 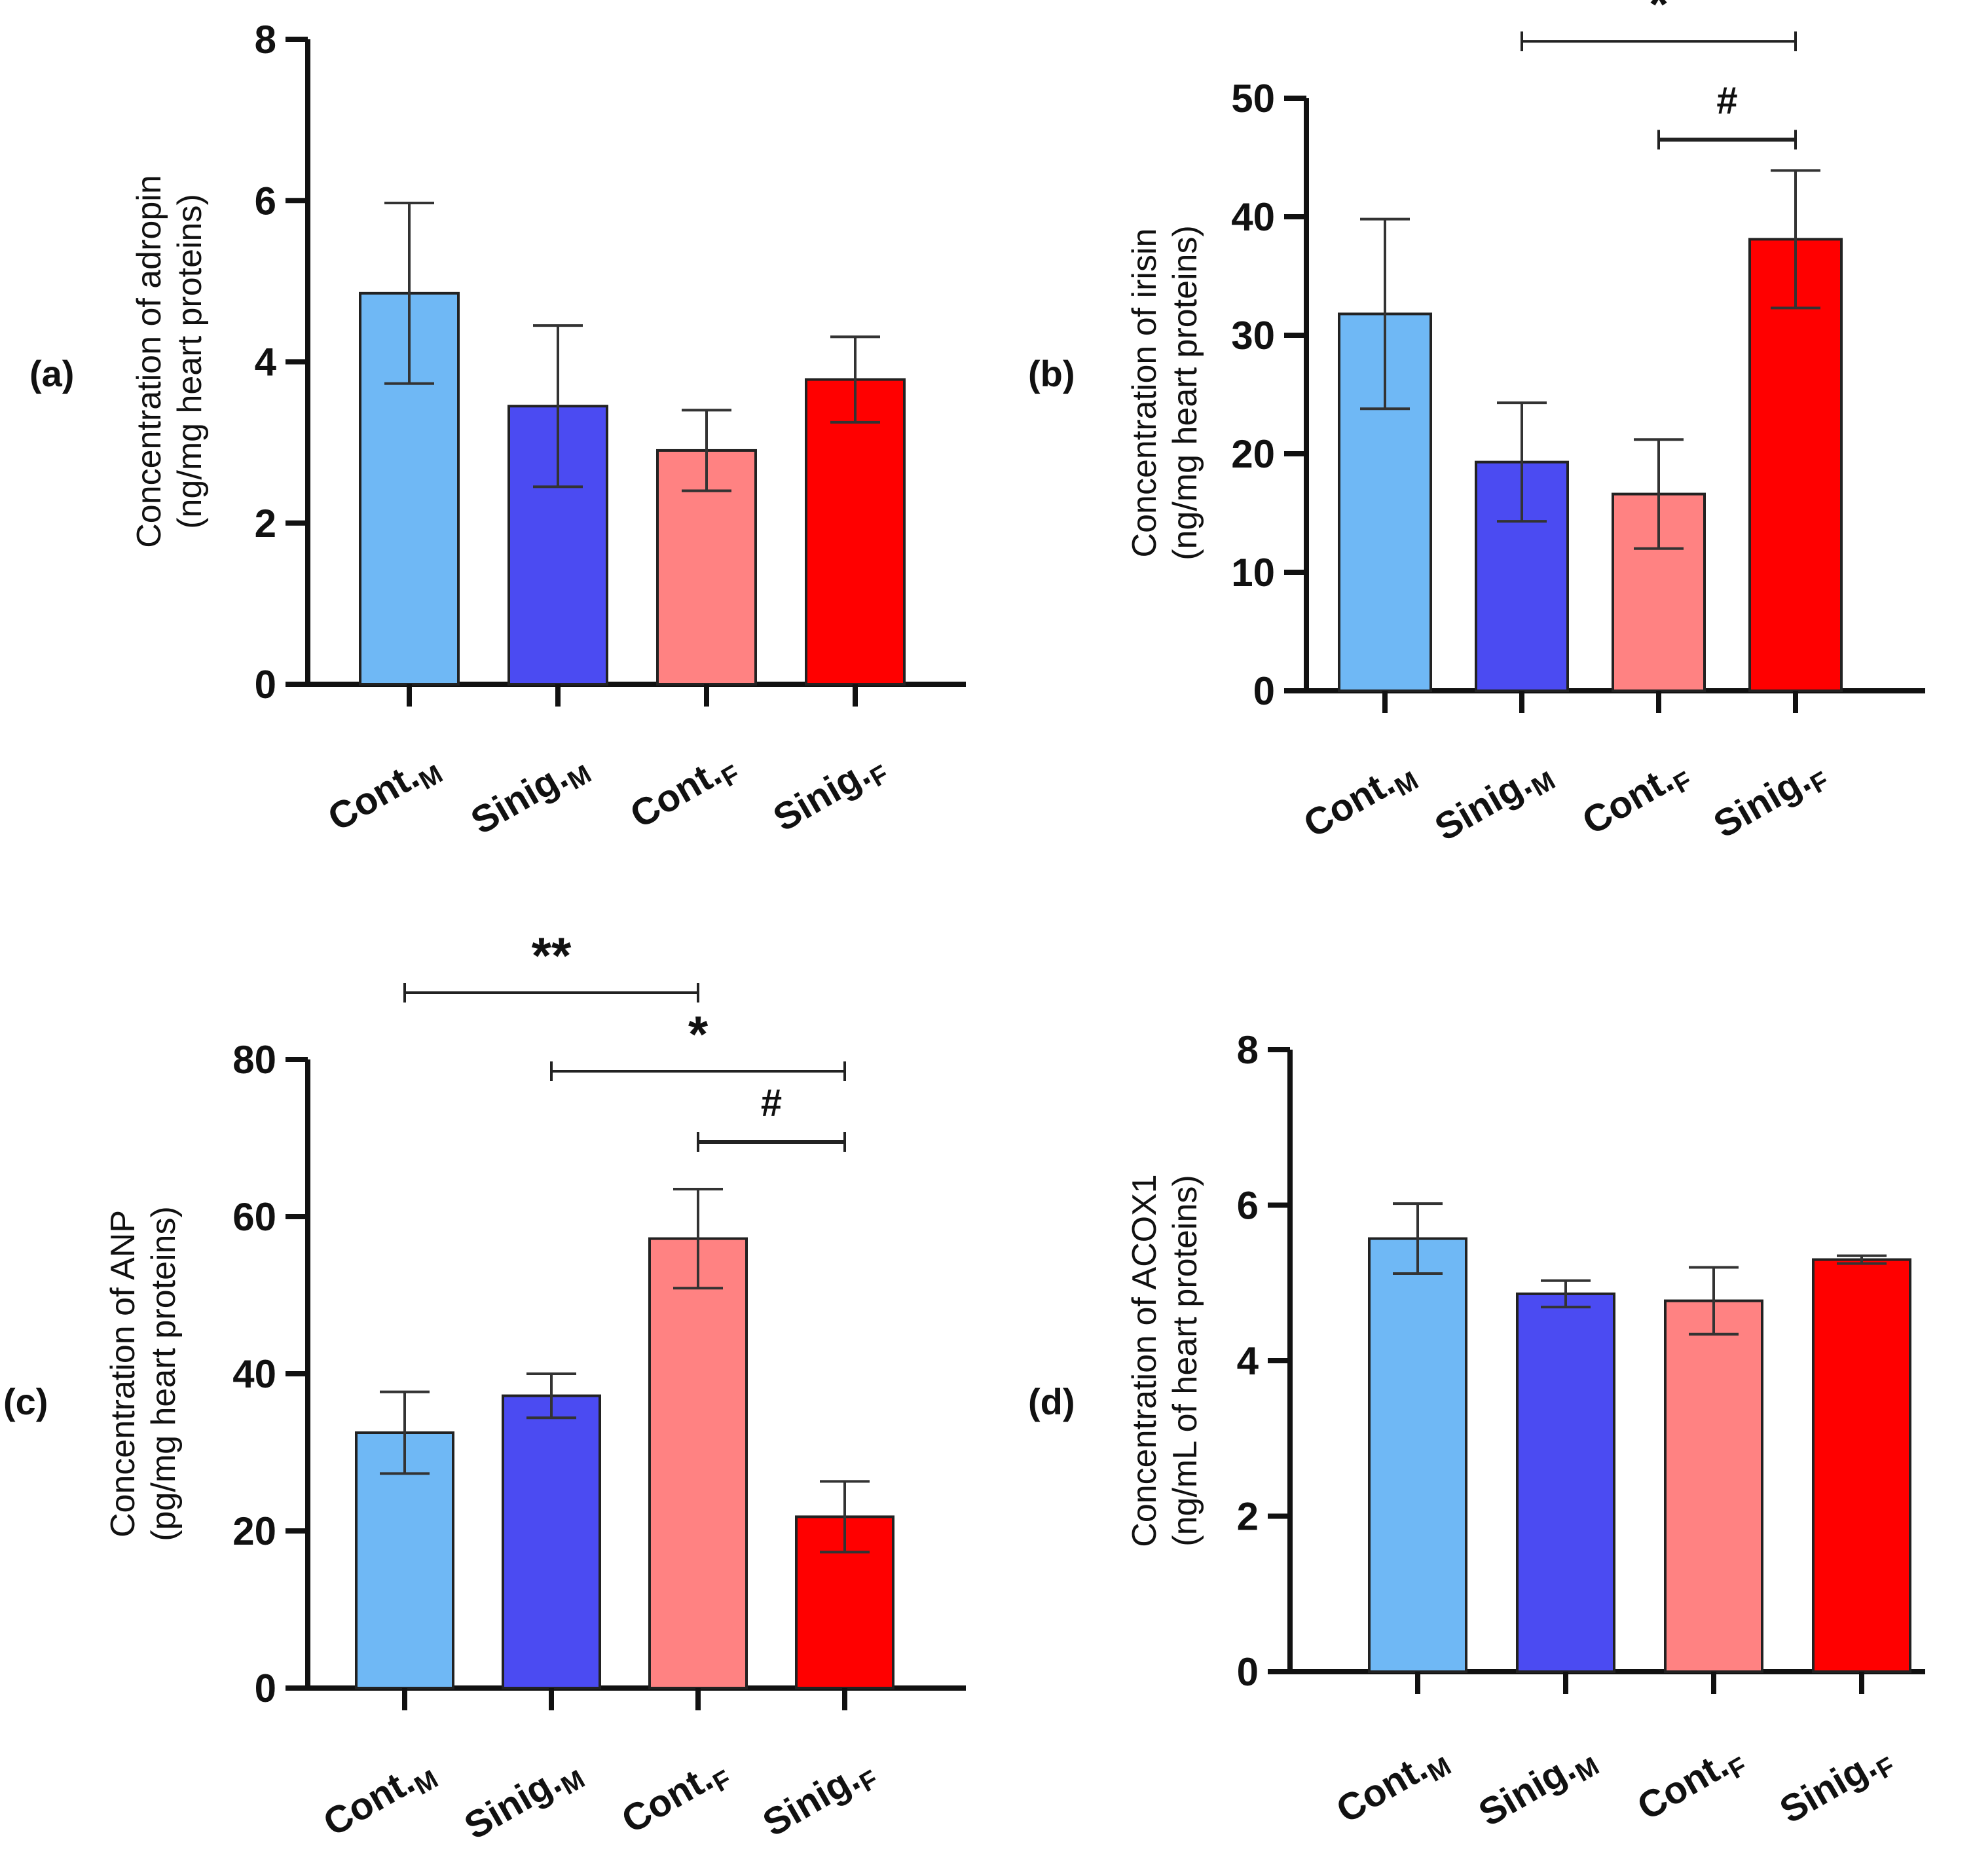 I want to click on panel-label-d: (d), so click(x=1051, y=1401).